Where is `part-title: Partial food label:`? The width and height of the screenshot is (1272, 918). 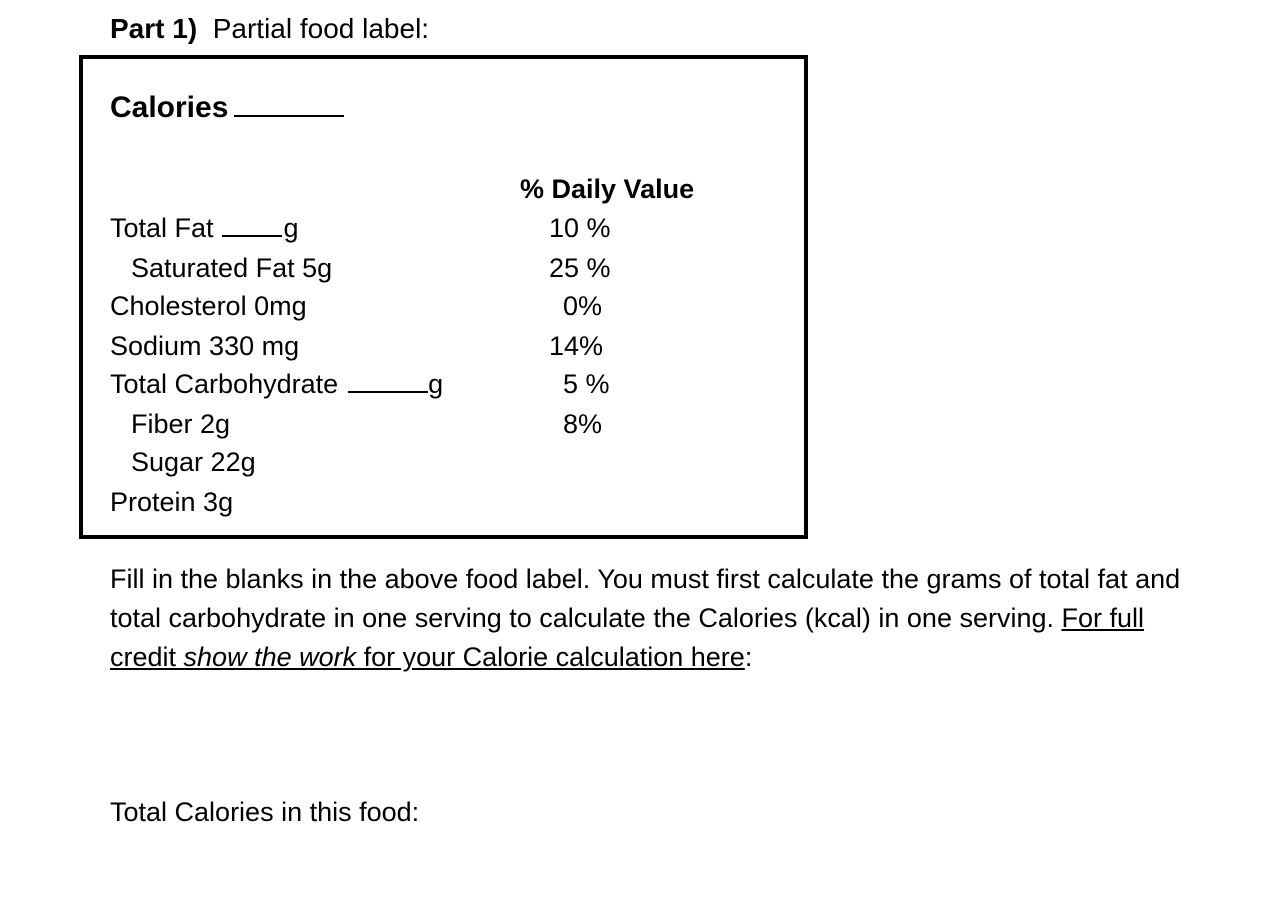
part-title: Partial food label: is located at coordinates (321, 28).